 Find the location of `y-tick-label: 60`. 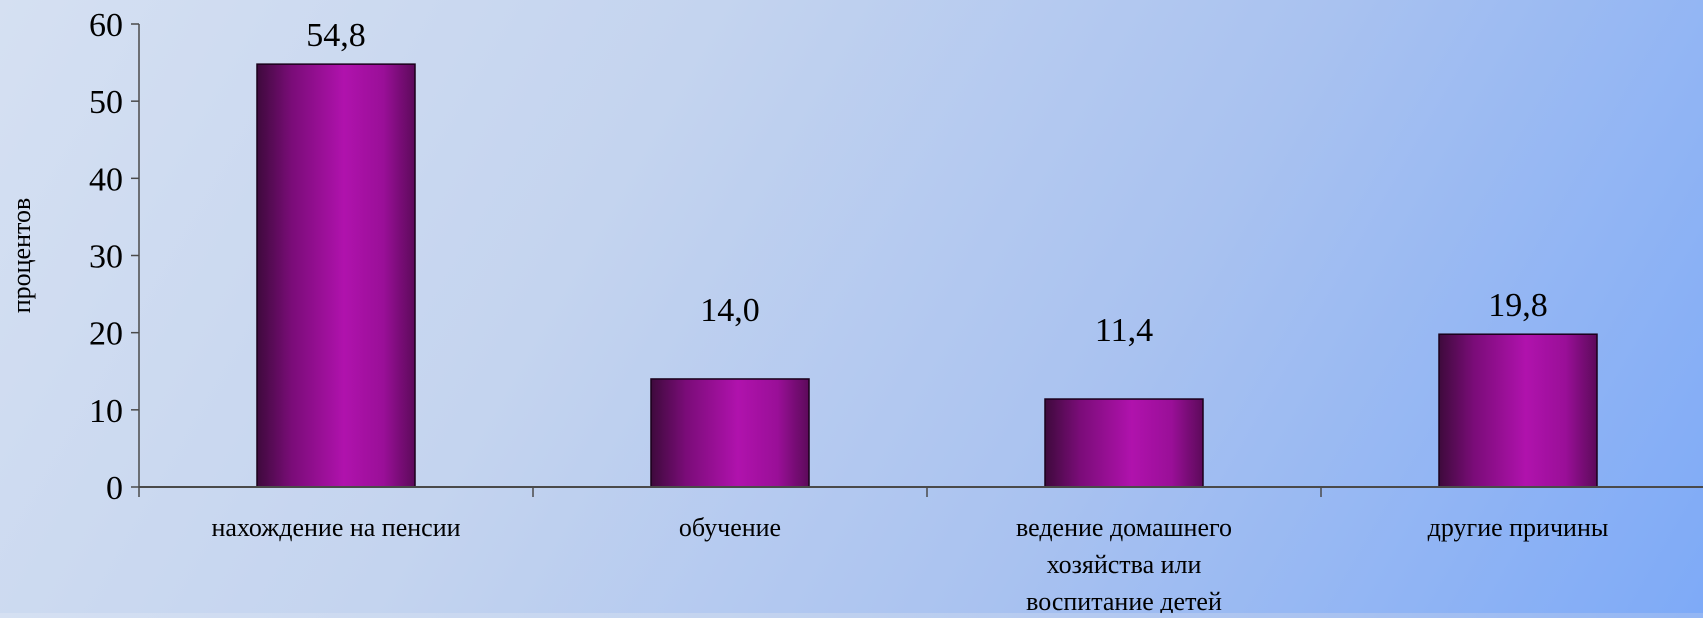

y-tick-label: 60 is located at coordinates (106, 25).